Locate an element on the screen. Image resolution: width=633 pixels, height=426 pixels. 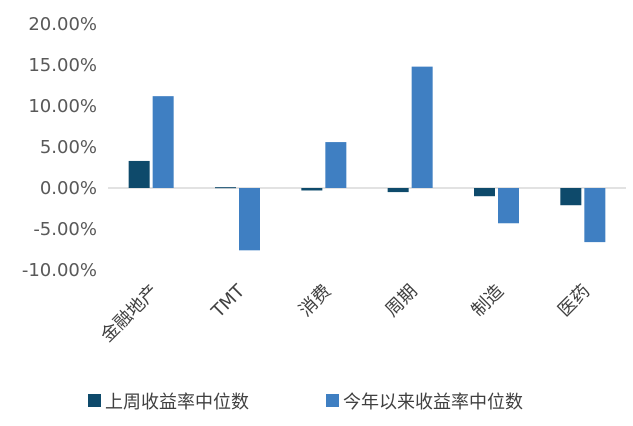
y-tick-label: 10.00% is located at coordinates (62, 106).